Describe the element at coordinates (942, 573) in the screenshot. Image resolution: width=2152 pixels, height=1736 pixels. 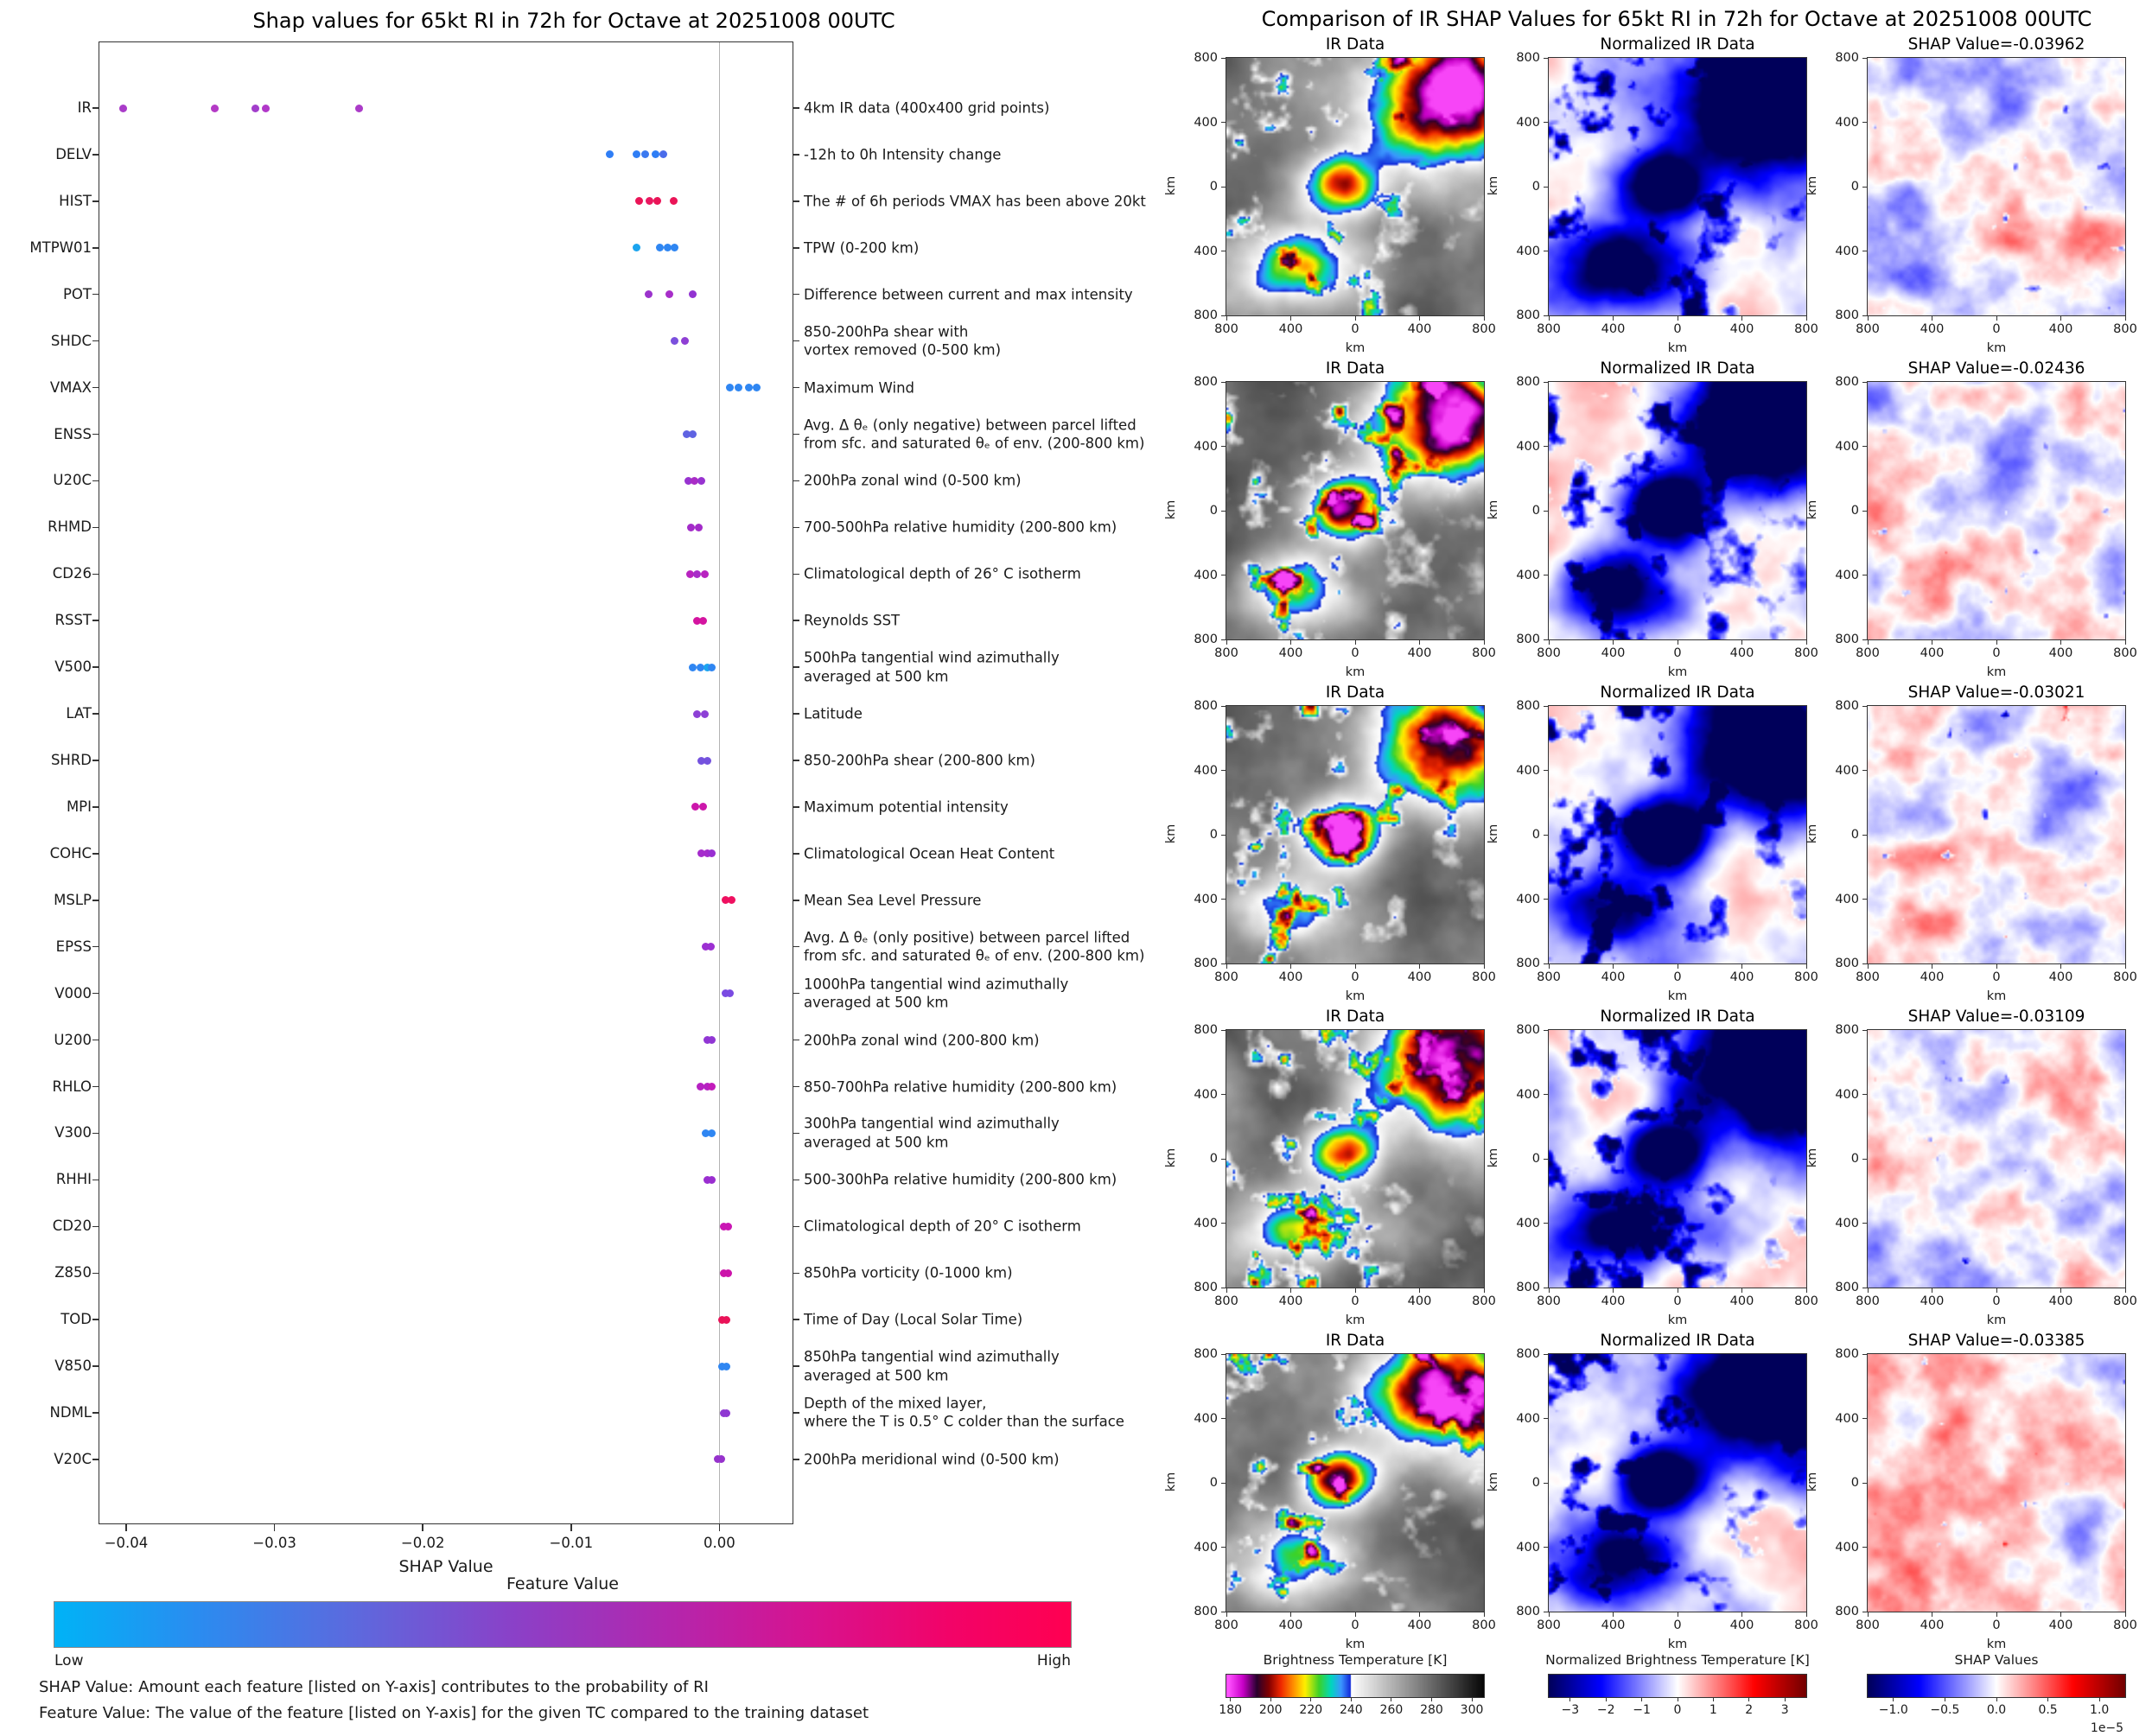
I see `feature-description: Climatological depth of 26° C isotherm` at that location.